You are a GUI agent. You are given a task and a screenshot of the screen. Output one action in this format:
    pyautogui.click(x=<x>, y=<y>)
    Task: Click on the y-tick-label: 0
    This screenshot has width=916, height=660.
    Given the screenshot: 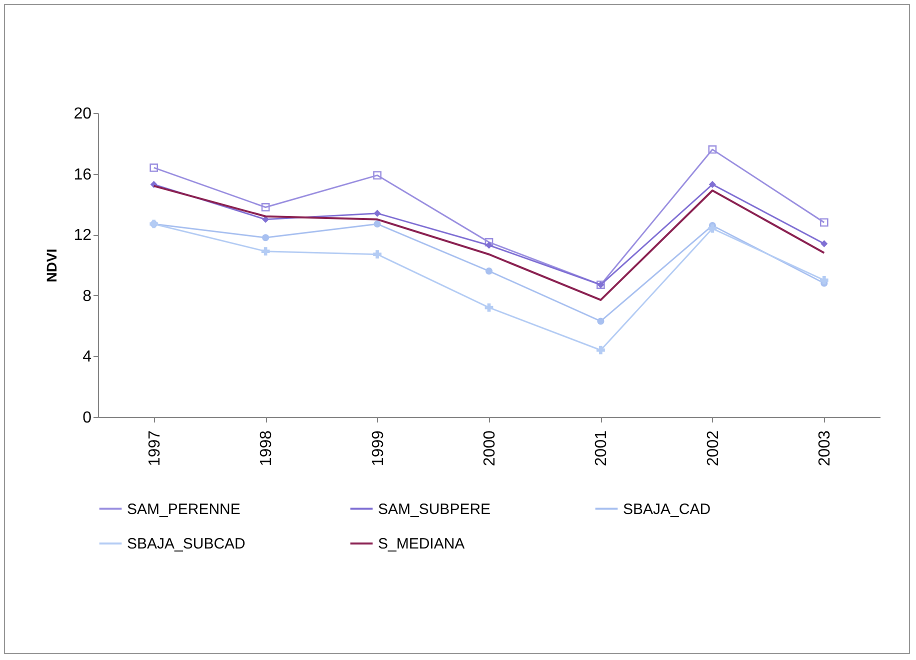 What is the action you would take?
    pyautogui.click(x=87, y=418)
    